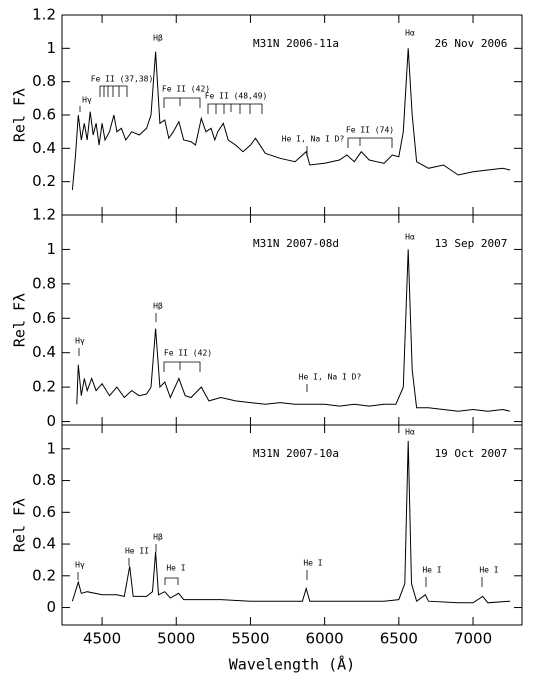 The height and width of the screenshot is (682, 560). I want to click on x-tick-label: 5500, so click(250, 639).